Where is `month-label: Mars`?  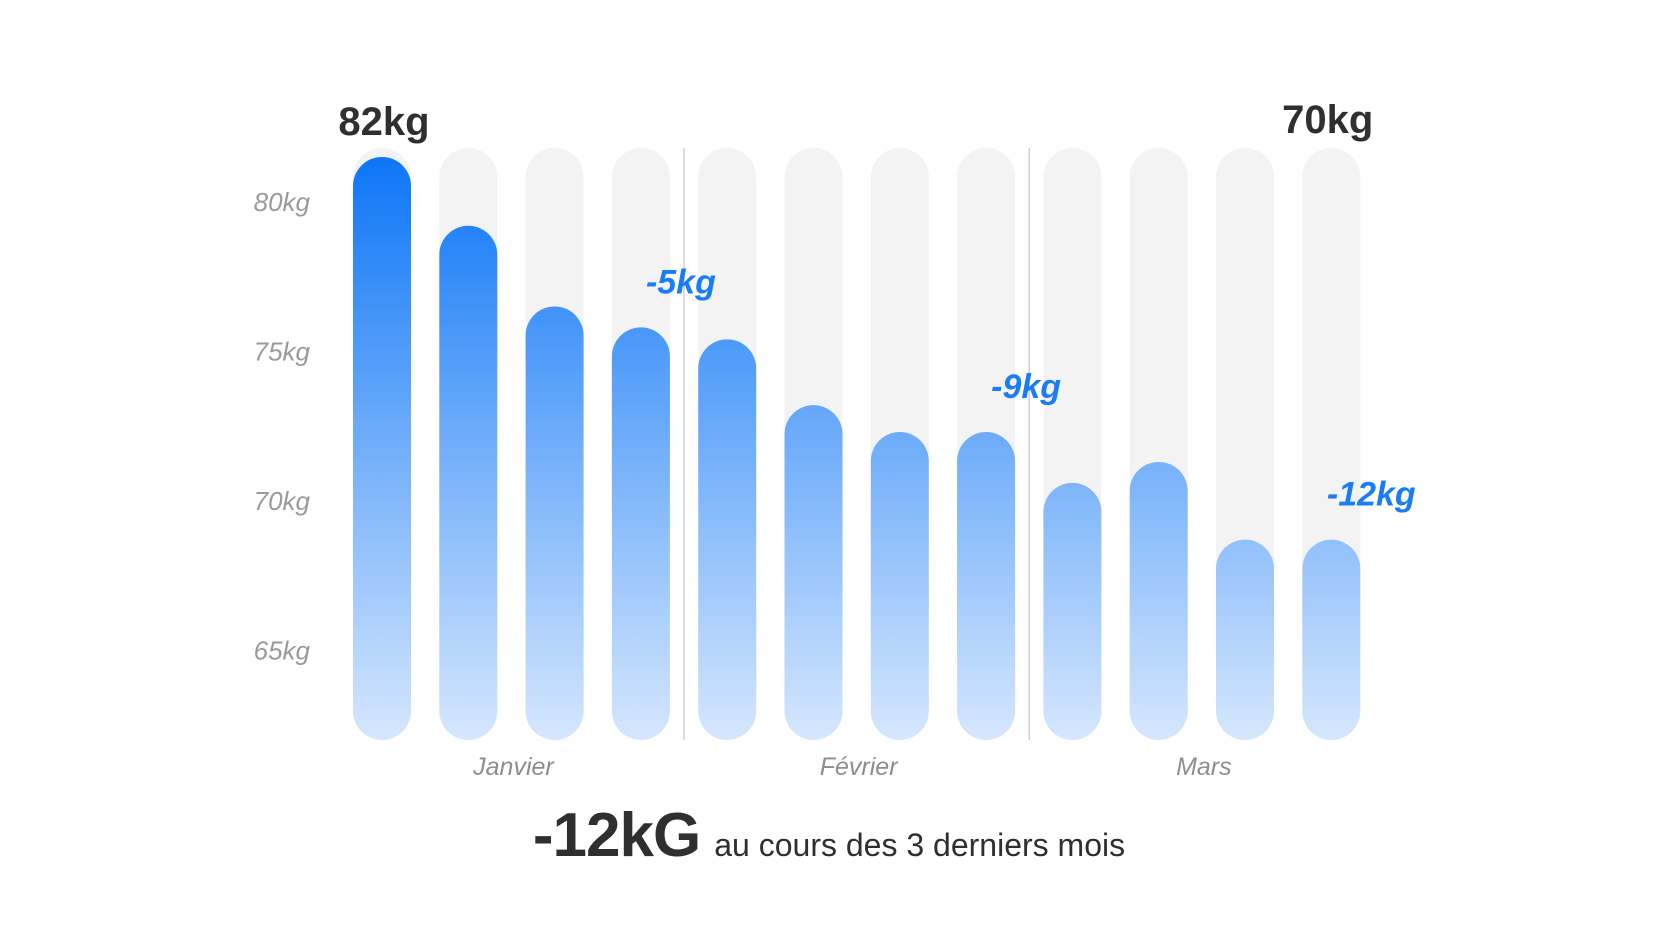 month-label: Mars is located at coordinates (1204, 767).